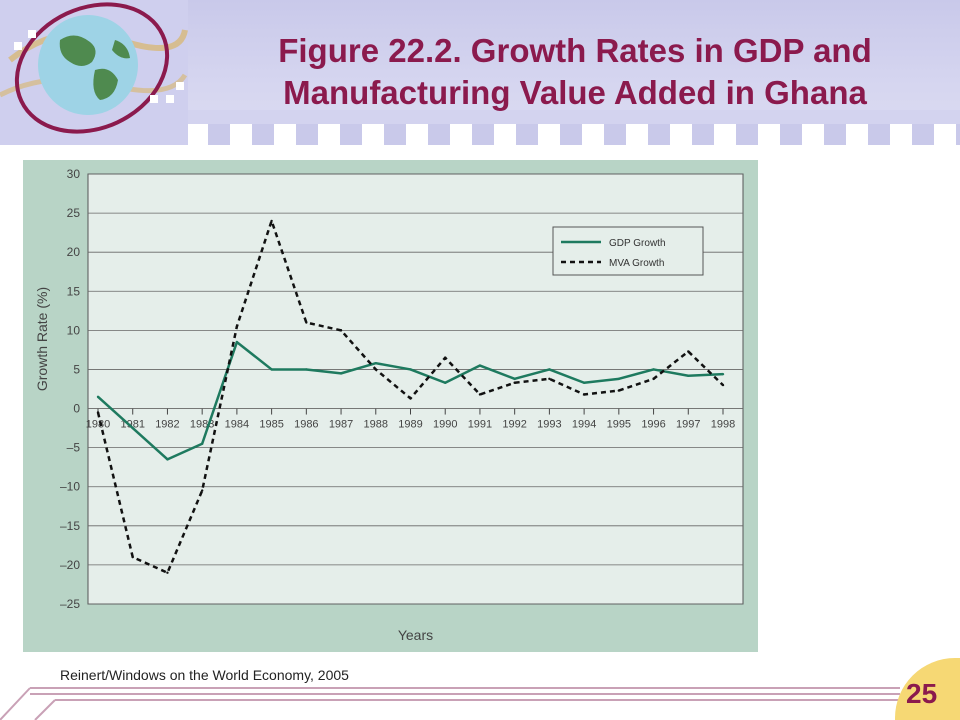 The width and height of the screenshot is (960, 720). Describe the element at coordinates (70, 604) in the screenshot. I see `y-tick-label: –25` at that location.